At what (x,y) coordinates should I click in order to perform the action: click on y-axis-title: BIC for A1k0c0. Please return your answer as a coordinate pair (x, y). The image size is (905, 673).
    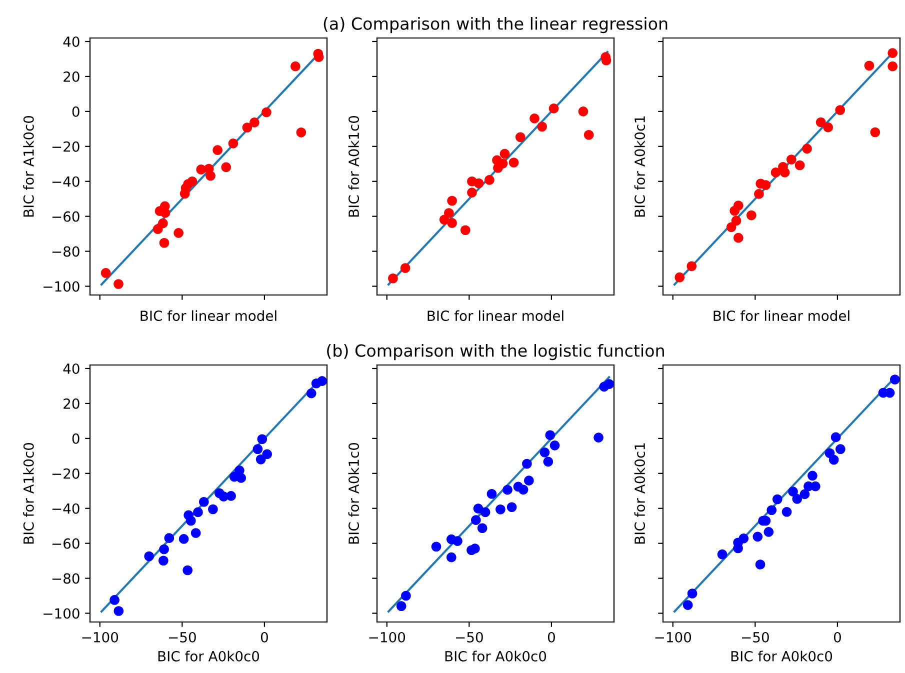
    Looking at the image, I should click on (28, 493).